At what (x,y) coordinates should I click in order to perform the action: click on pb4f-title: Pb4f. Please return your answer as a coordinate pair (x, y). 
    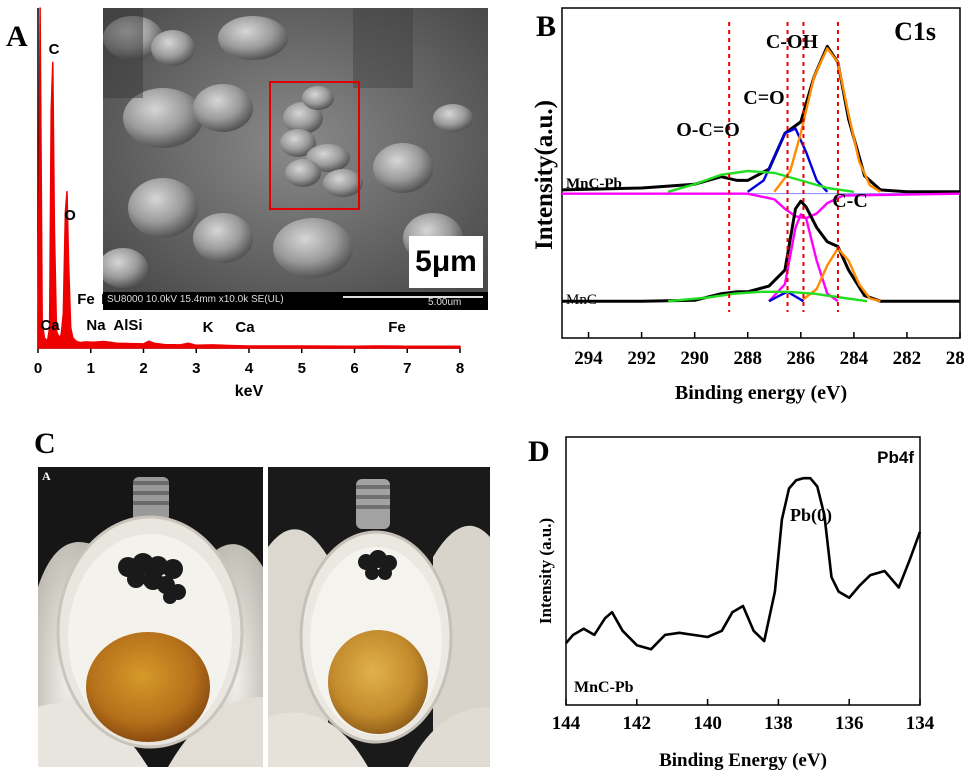
    Looking at the image, I should click on (895, 457).